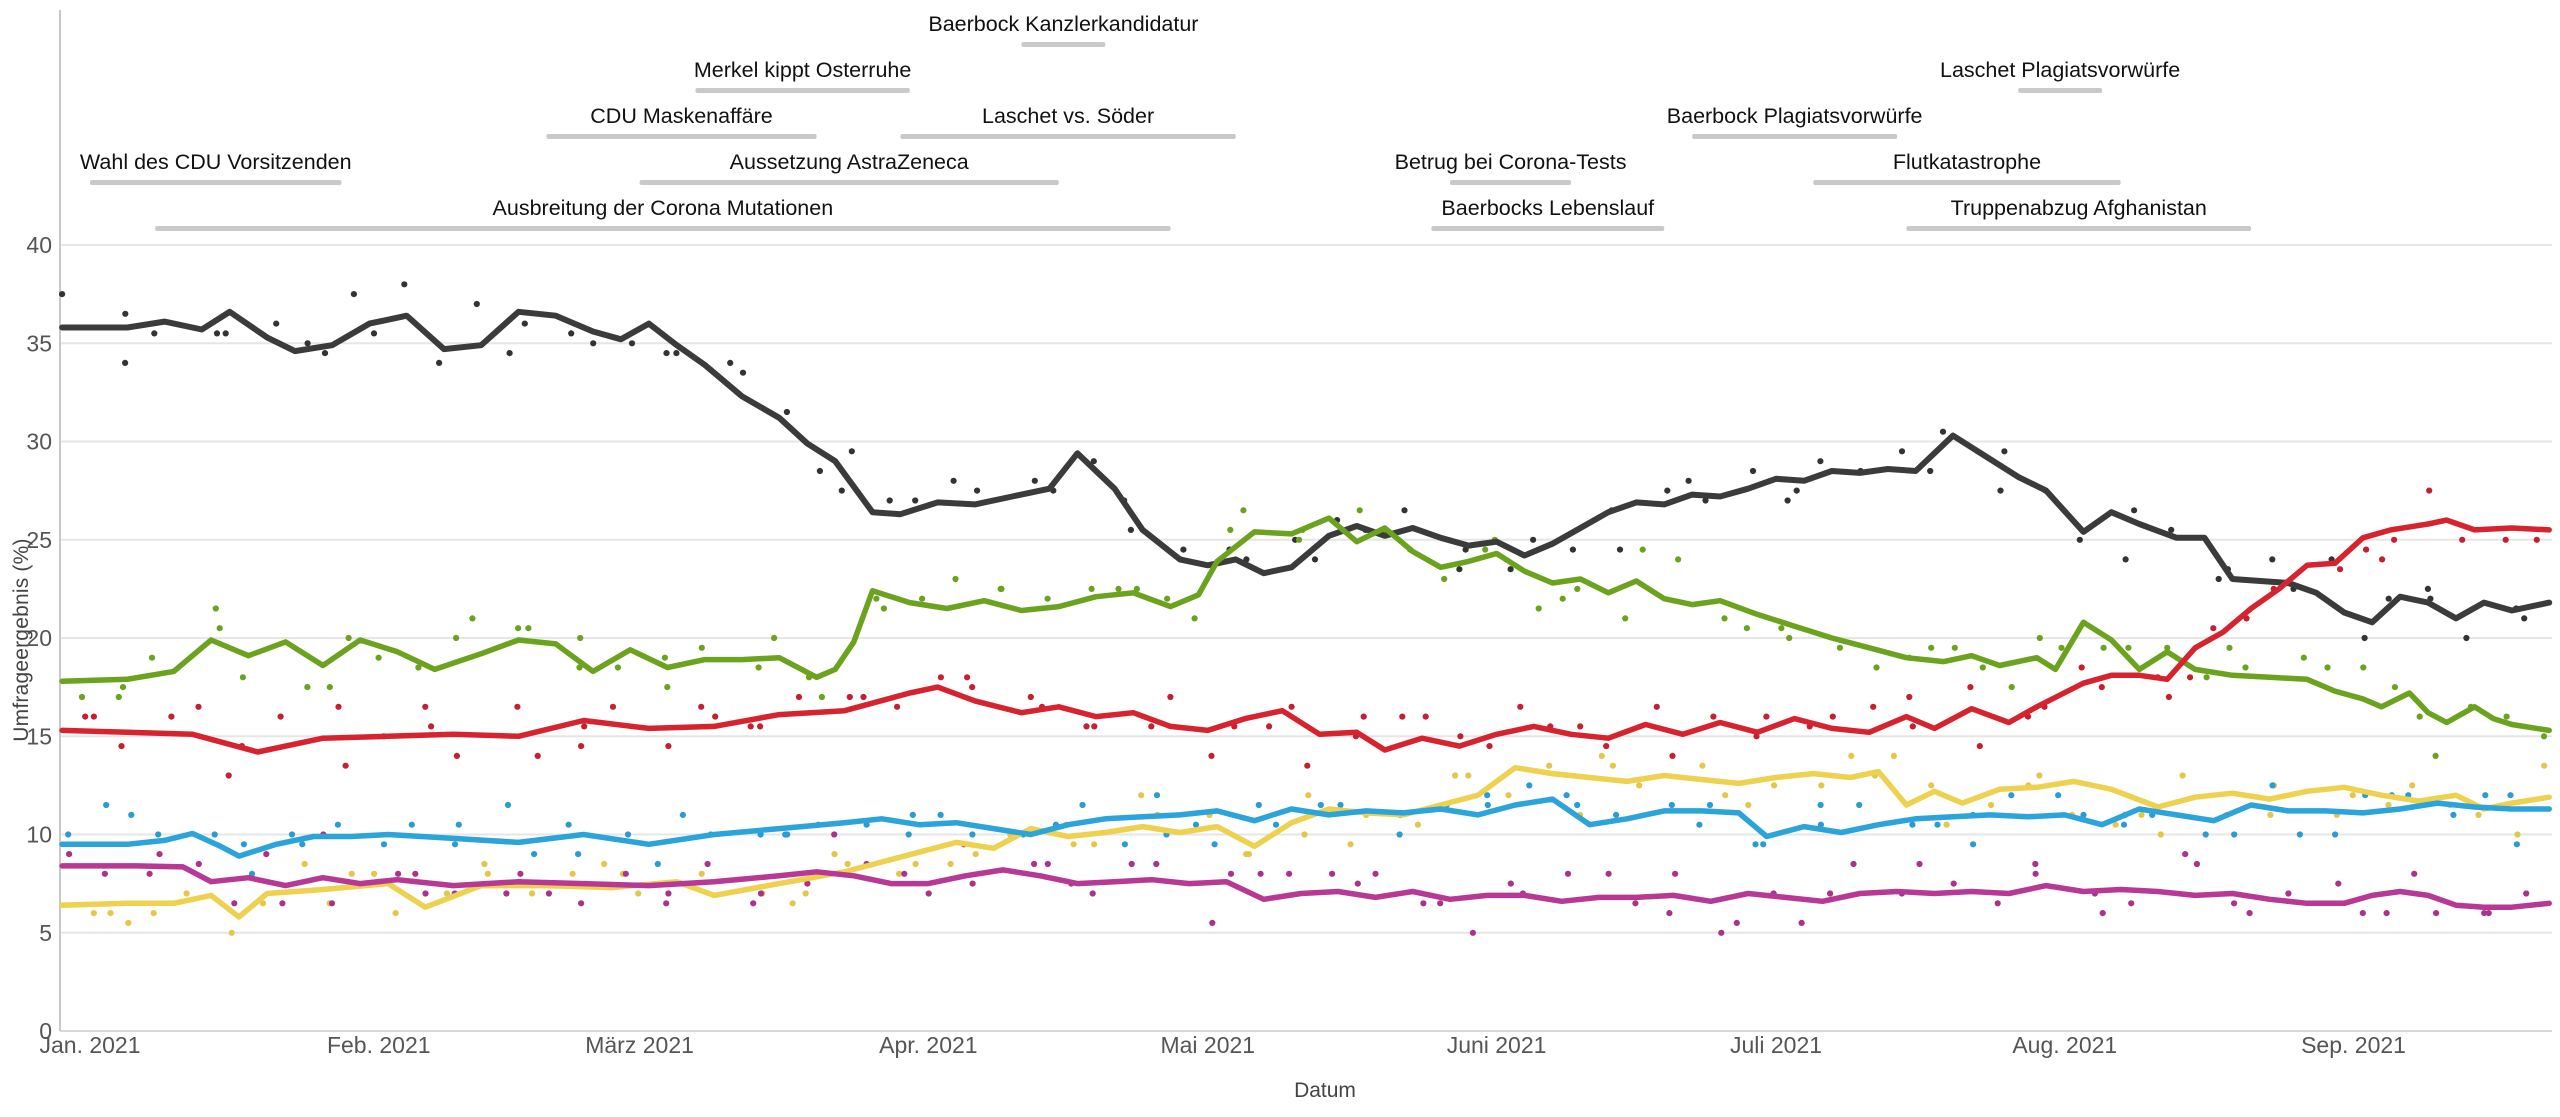  Describe the element at coordinates (1068, 116) in the screenshot. I see `event-label: Laschet vs. Söder` at that location.